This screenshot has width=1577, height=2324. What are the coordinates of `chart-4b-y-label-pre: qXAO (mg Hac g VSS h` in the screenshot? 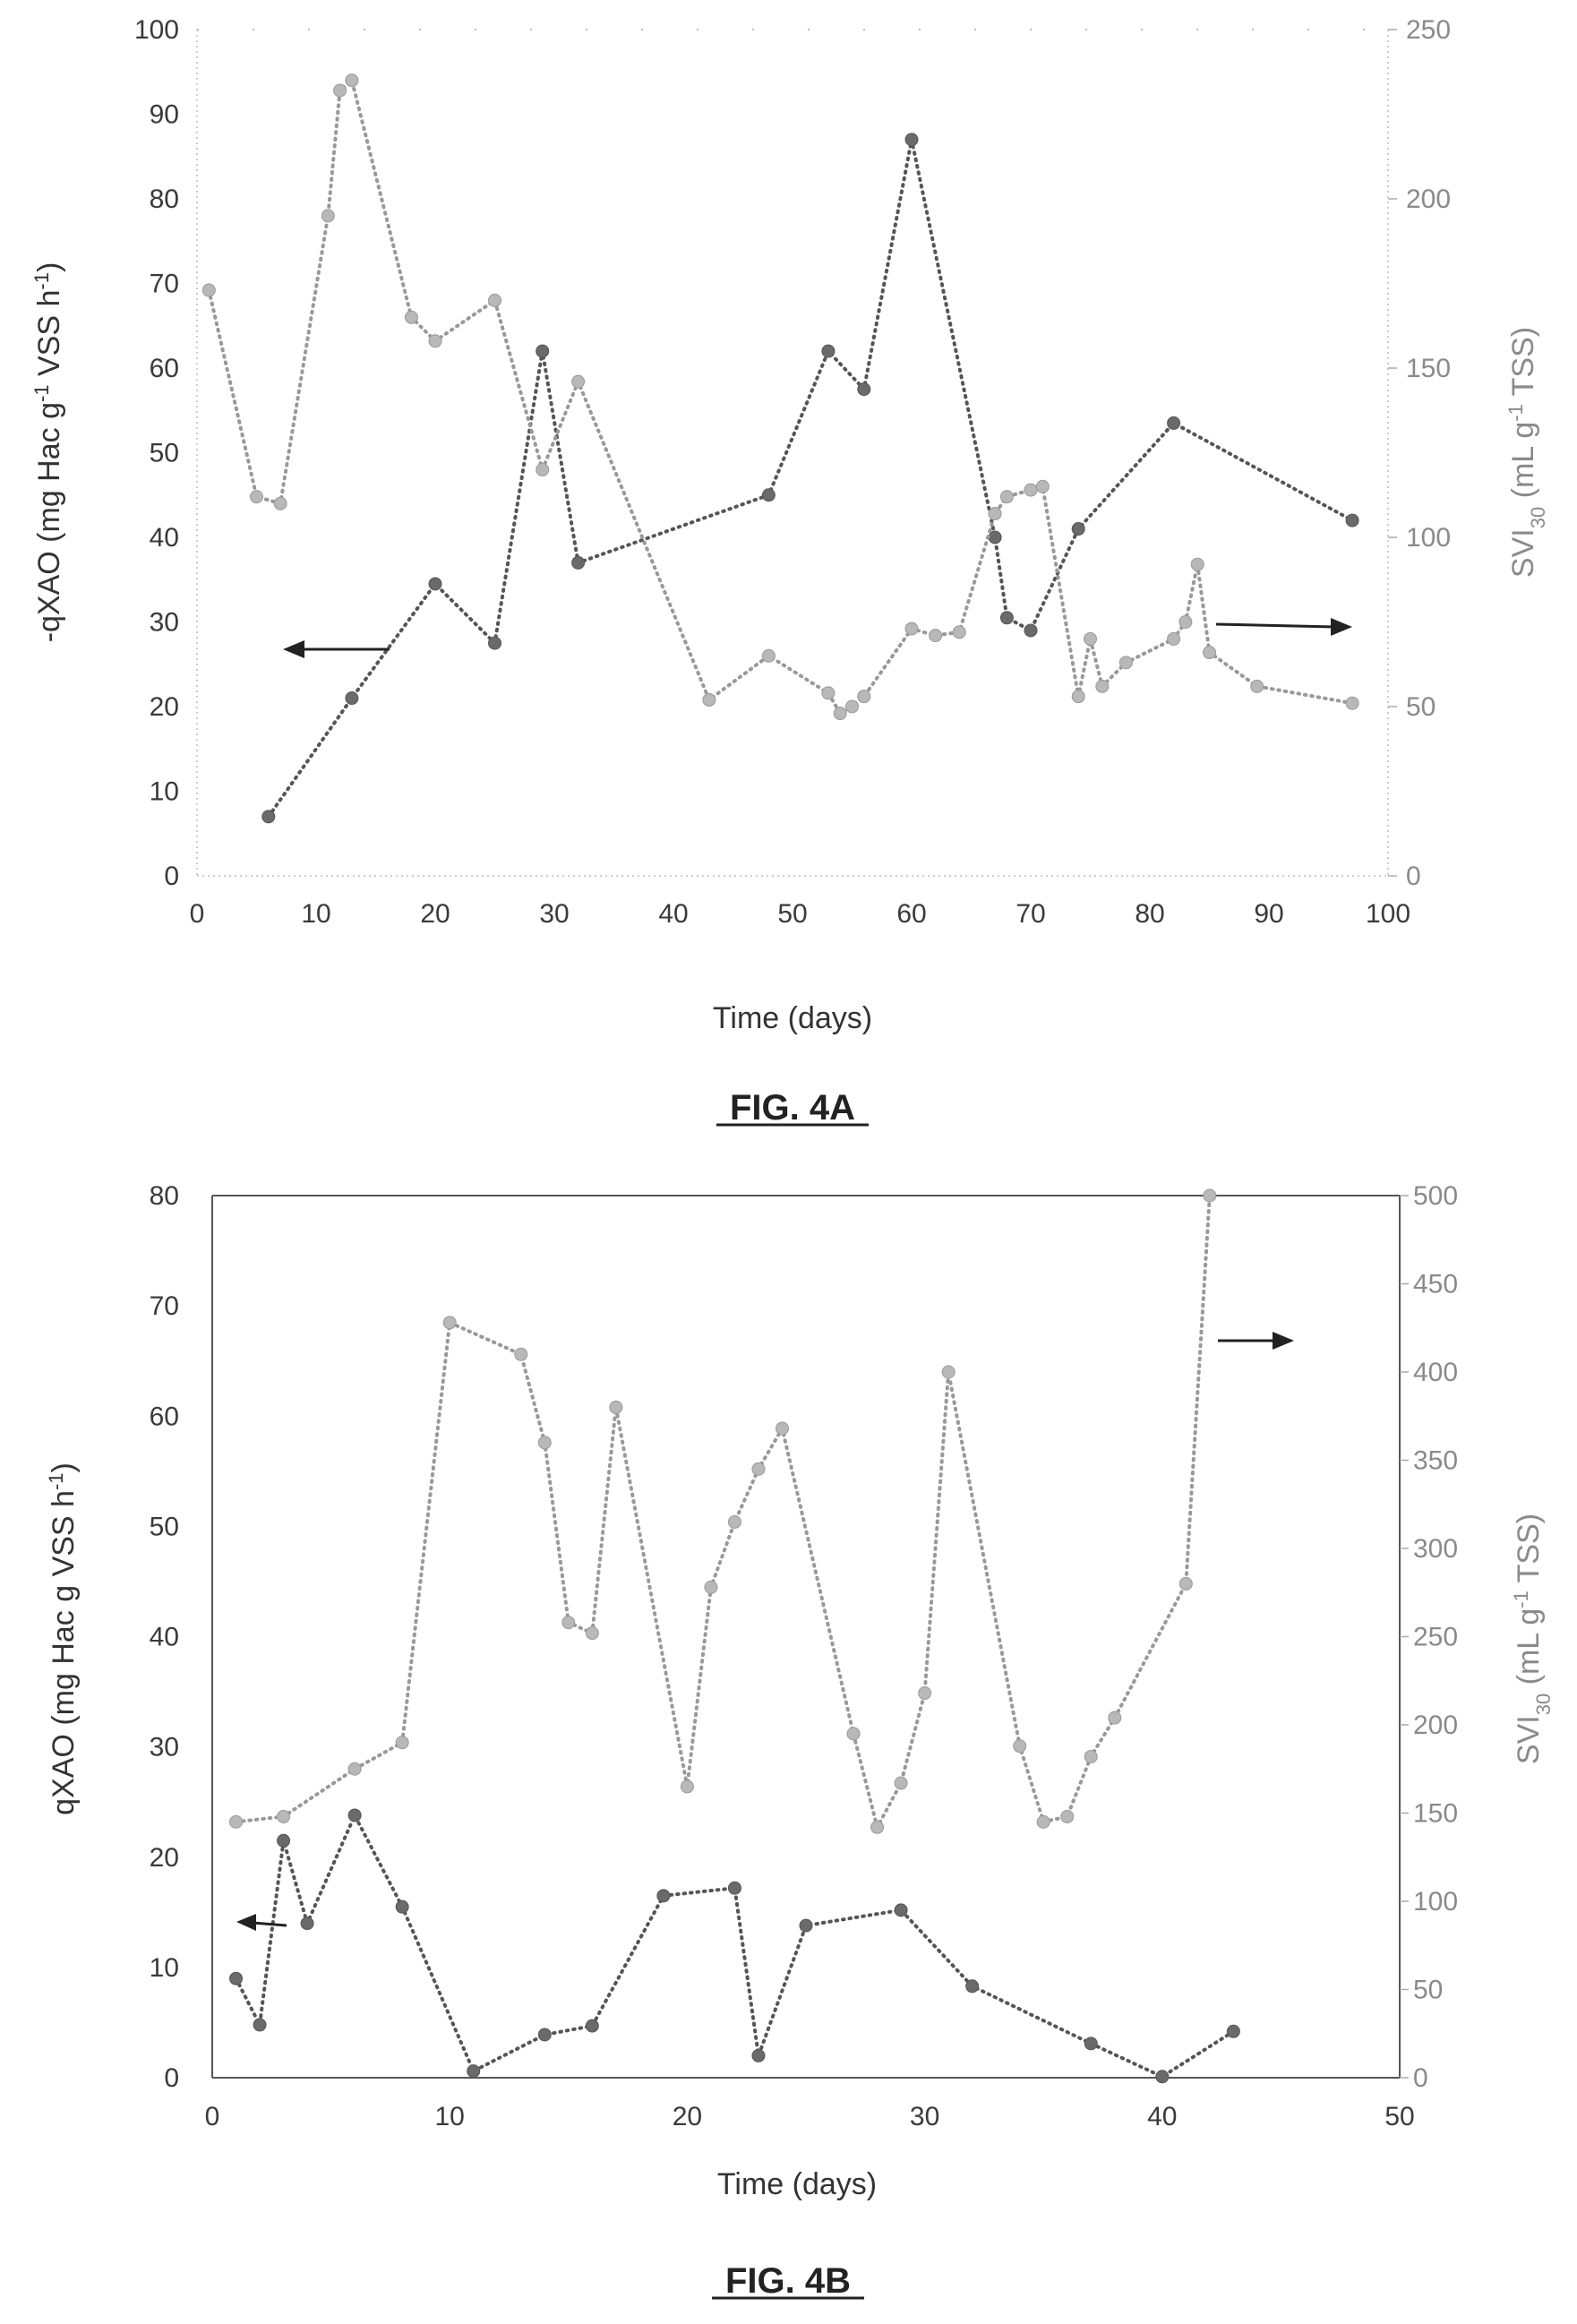 It's located at (64, 1652).